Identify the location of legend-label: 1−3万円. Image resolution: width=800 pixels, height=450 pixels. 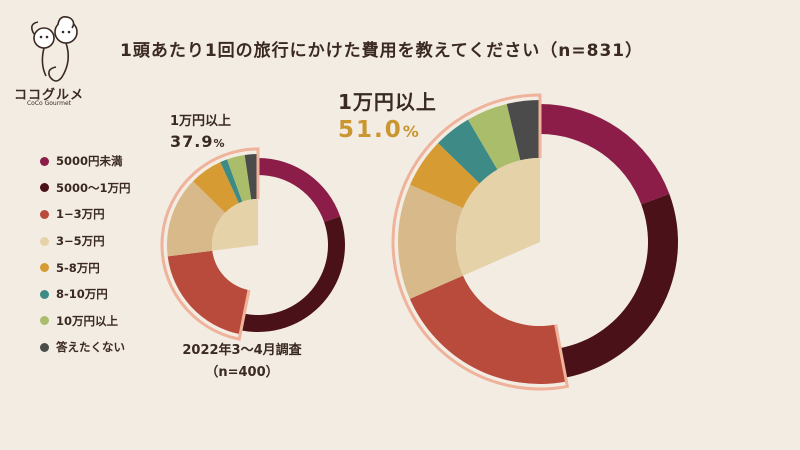
(80, 214).